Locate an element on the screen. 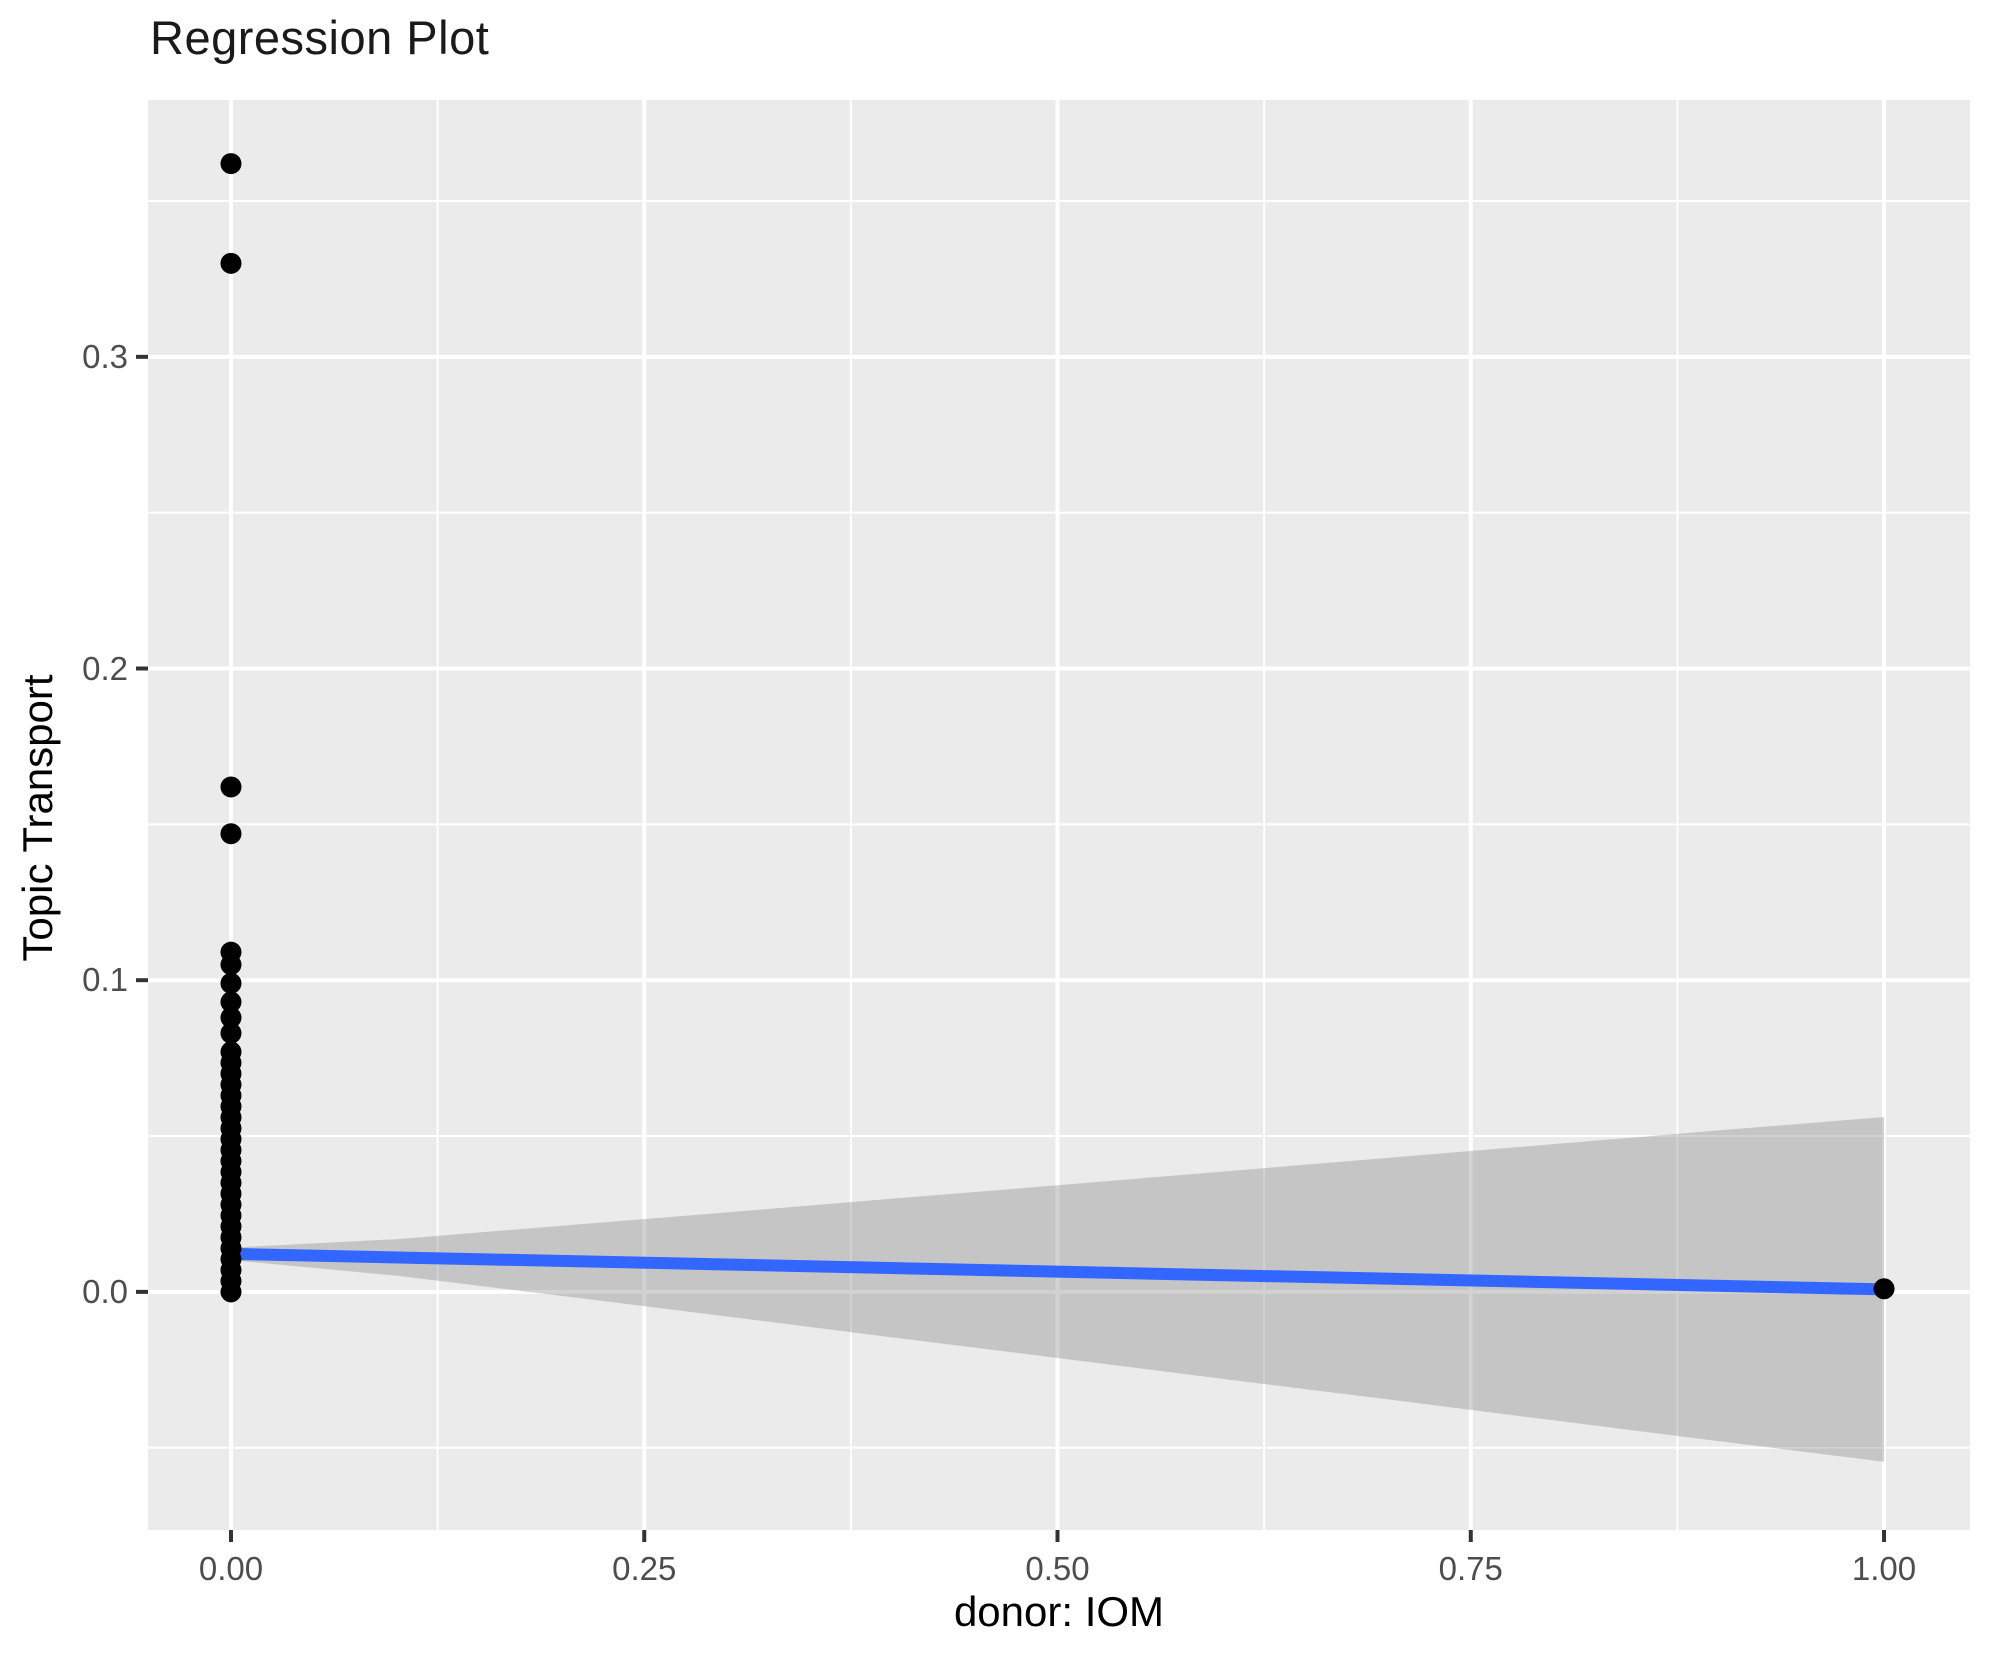 This screenshot has width=1990, height=1665. regression-line is located at coordinates (1057, 1271).